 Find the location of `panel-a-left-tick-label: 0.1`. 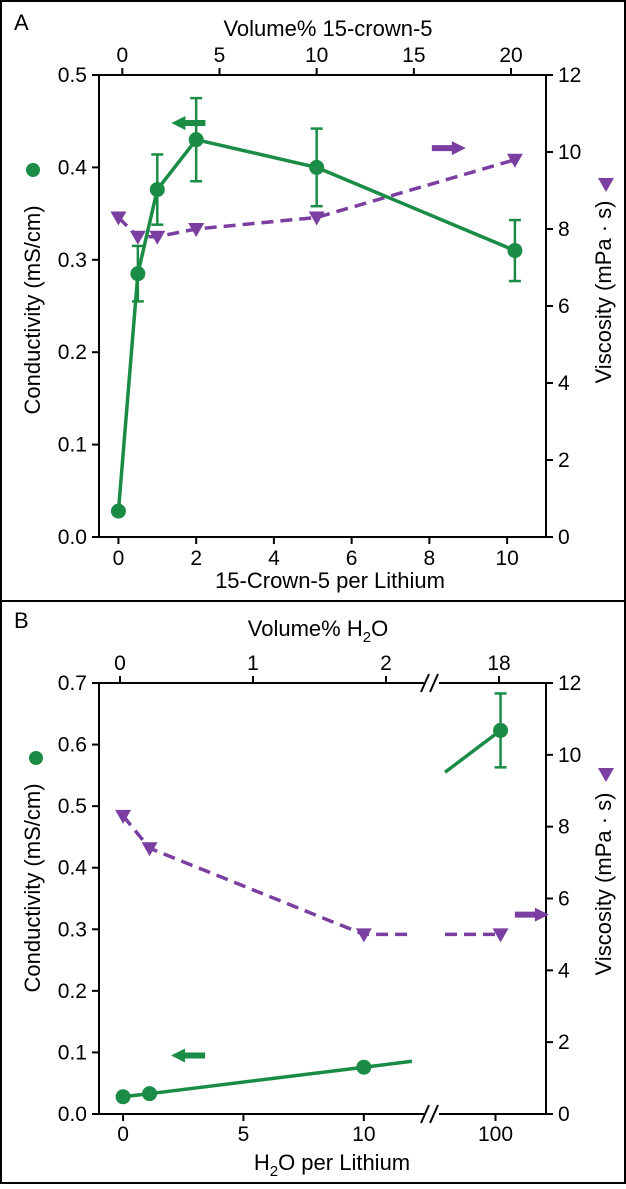

panel-a-left-tick-label: 0.1 is located at coordinates (72, 445).